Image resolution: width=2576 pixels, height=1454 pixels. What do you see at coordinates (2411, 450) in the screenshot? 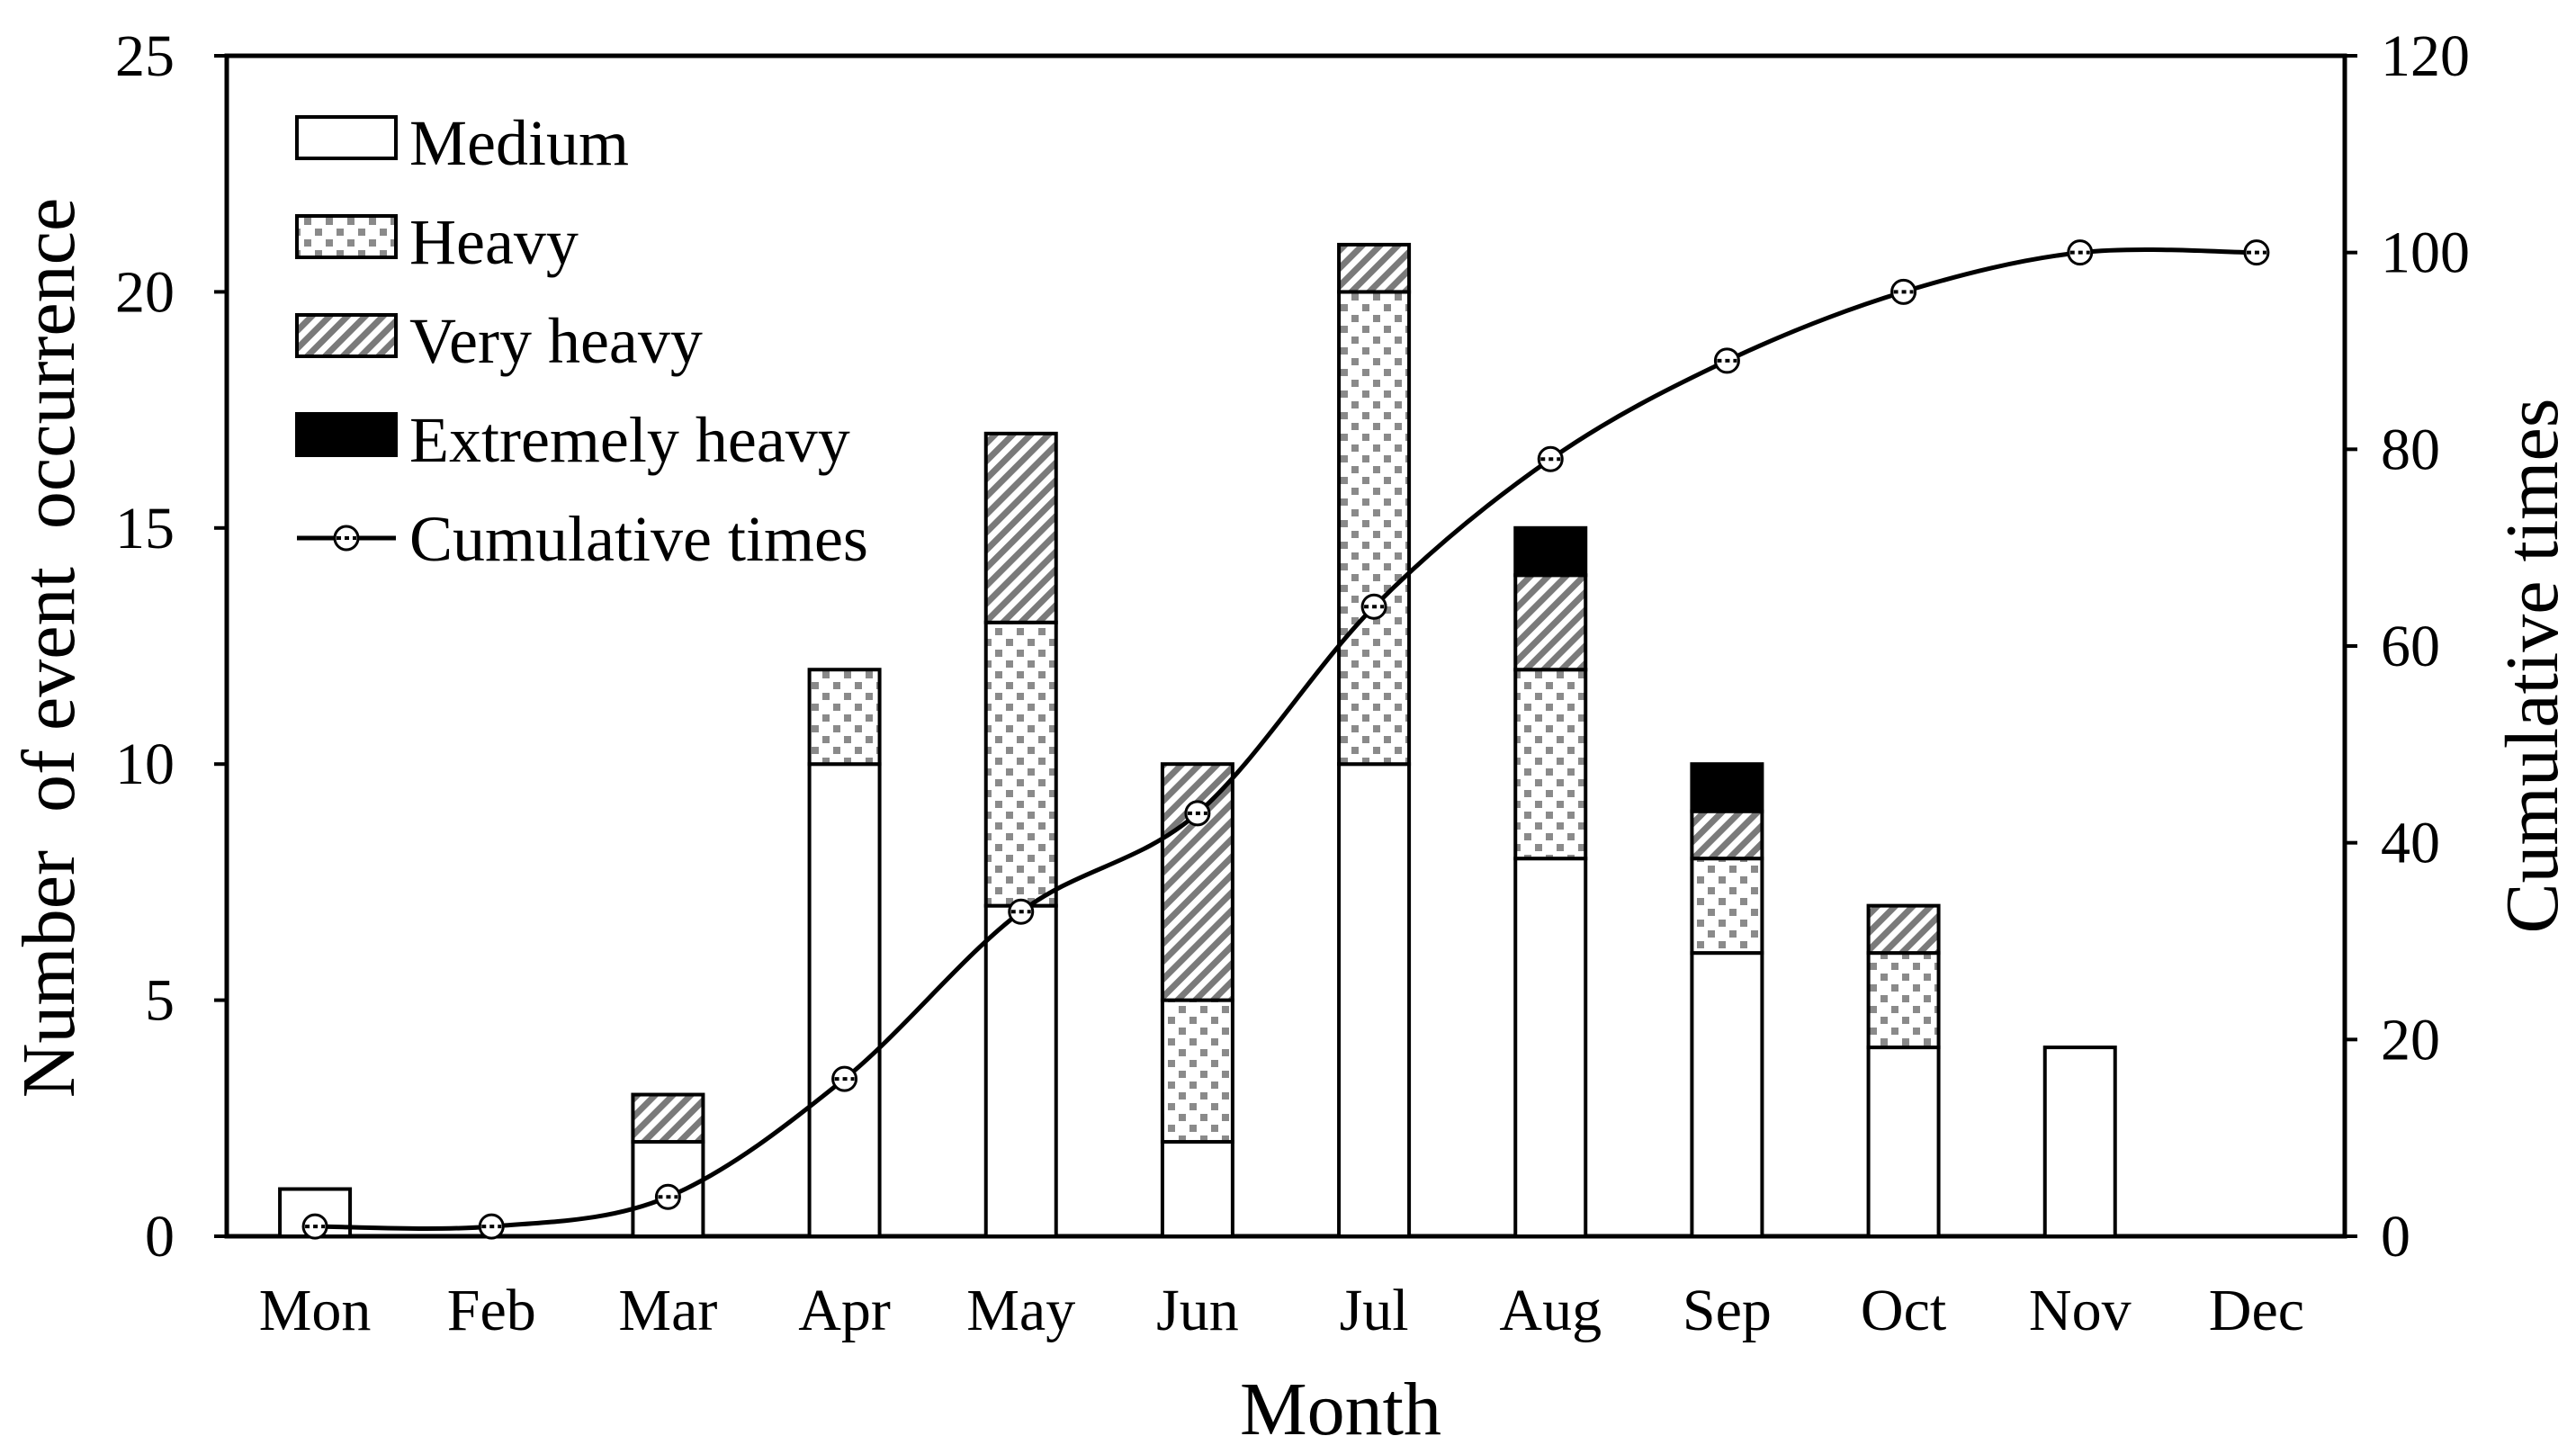
I see `right-tick-label: 80` at bounding box center [2411, 450].